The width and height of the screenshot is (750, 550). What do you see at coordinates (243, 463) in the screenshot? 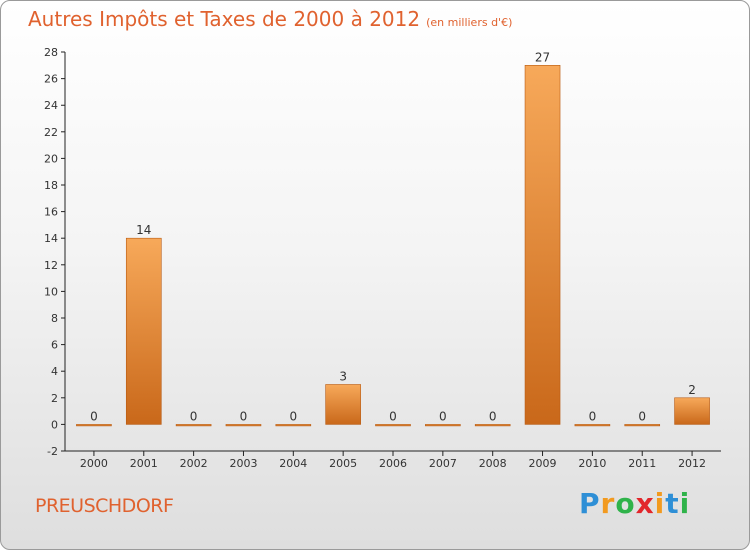
I see `x-tick-label: 2003` at bounding box center [243, 463].